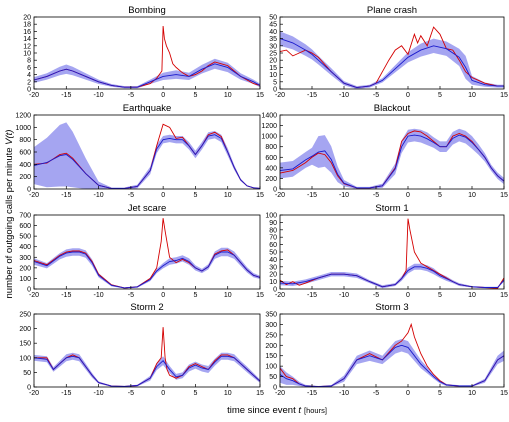 The height and width of the screenshot is (422, 509). I want to click on panel-title: Jet scare, so click(147, 208).